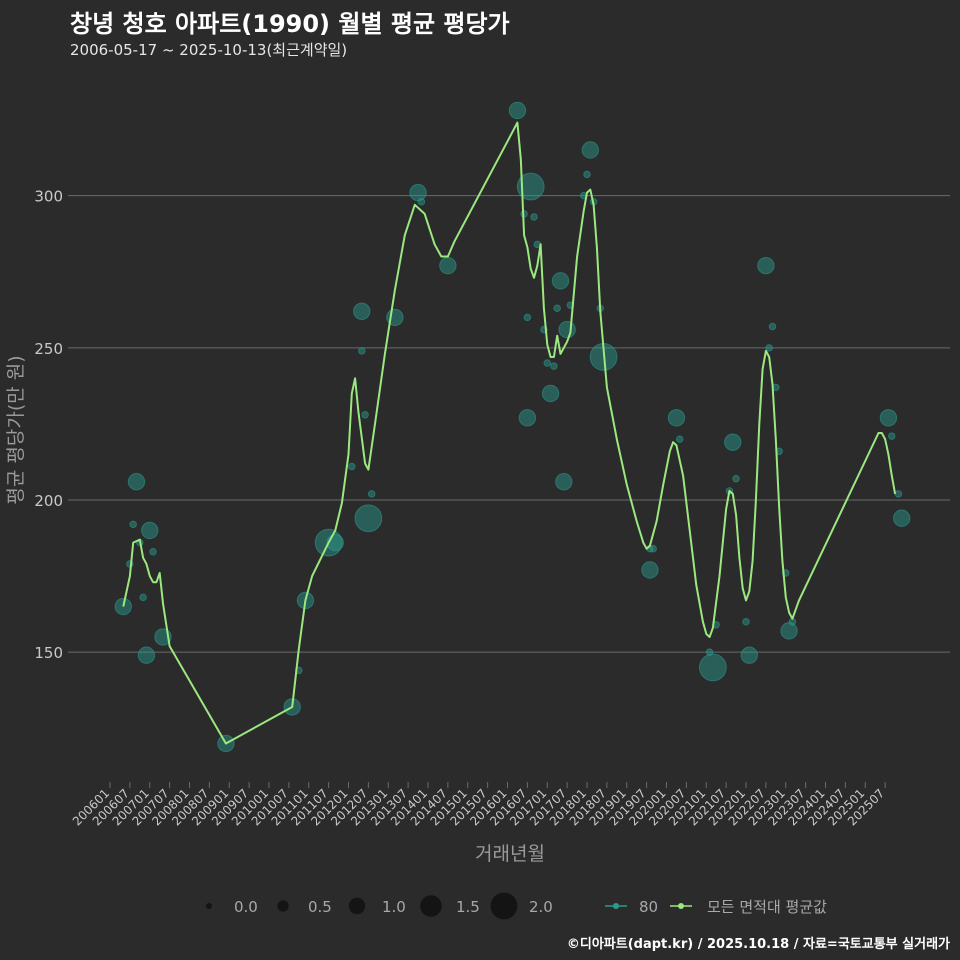  Describe the element at coordinates (468, 907) in the screenshot. I see `legend-size-label: 1.5` at that location.